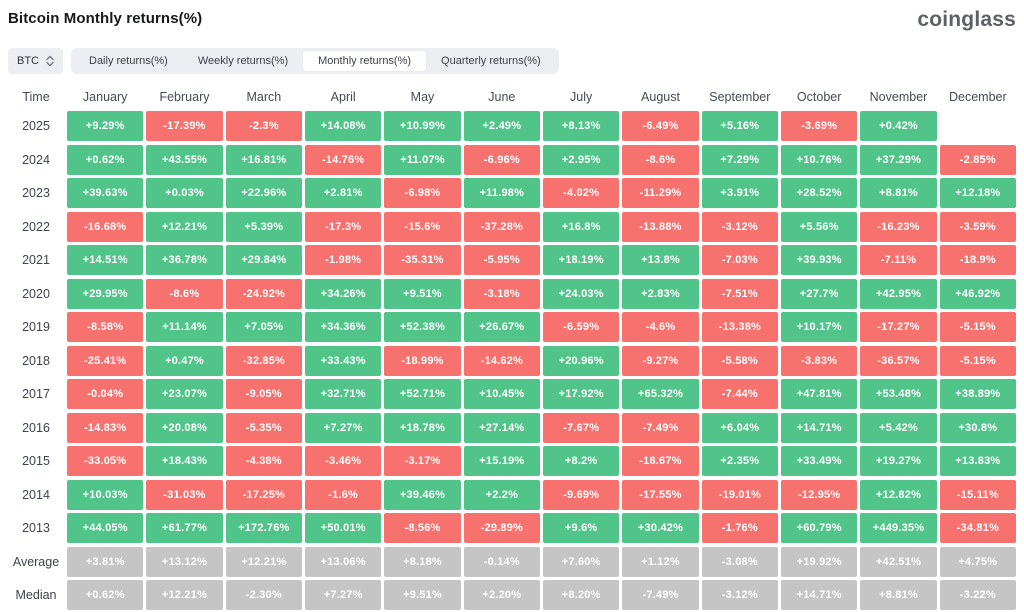 This screenshot has height=612, width=1024. Describe the element at coordinates (501, 226) in the screenshot. I see `return-cell: -37.28%` at that location.